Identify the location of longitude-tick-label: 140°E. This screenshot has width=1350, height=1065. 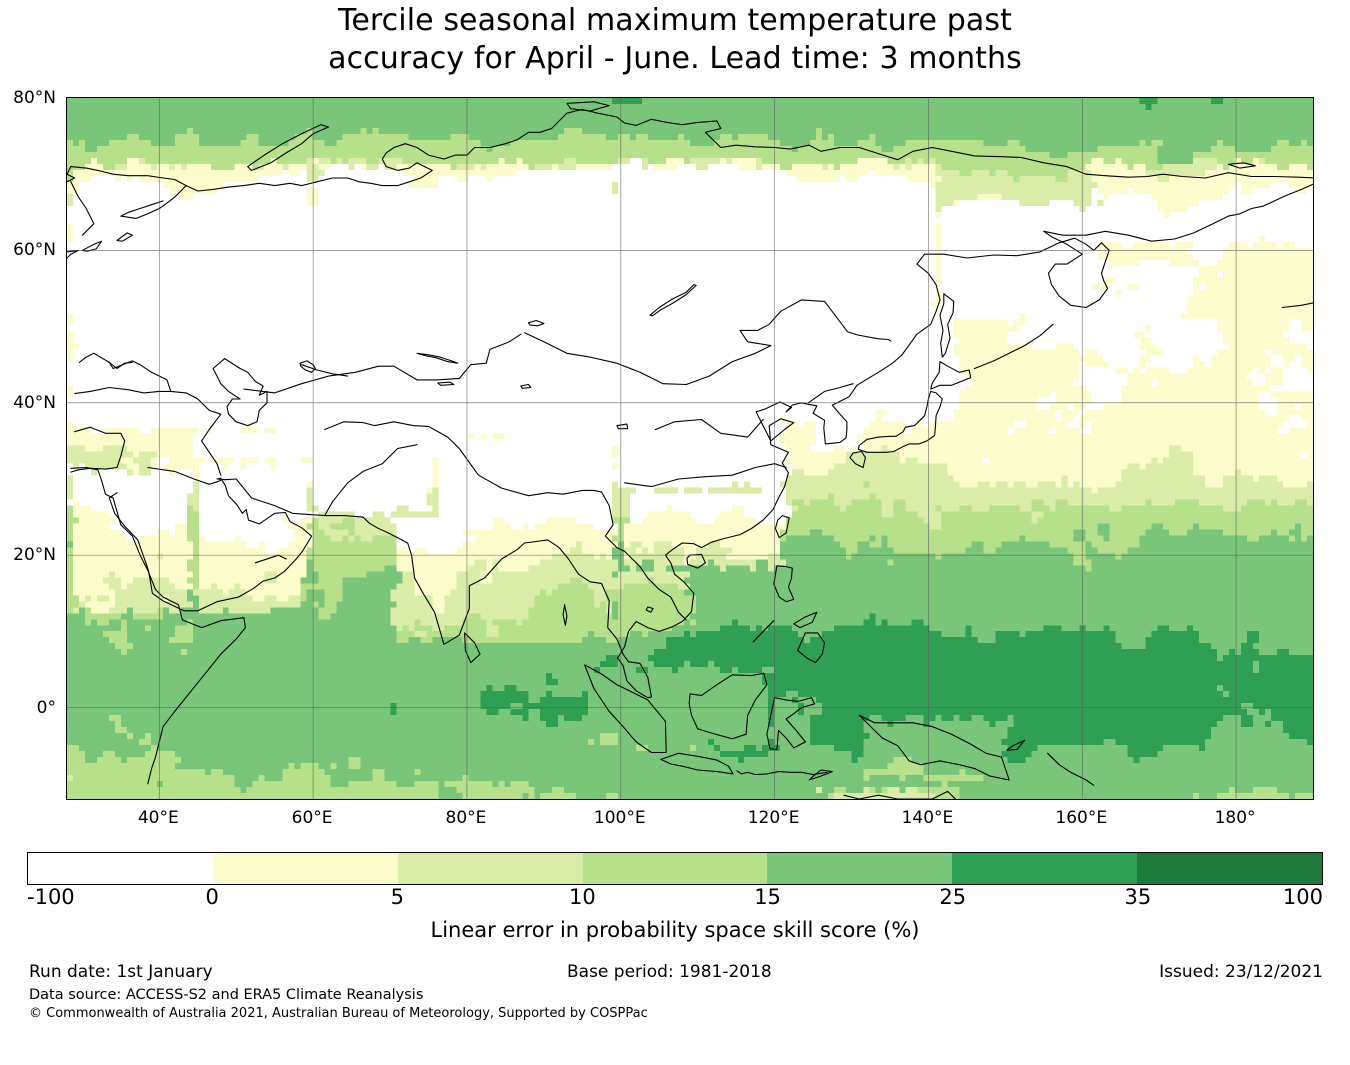
(927, 818).